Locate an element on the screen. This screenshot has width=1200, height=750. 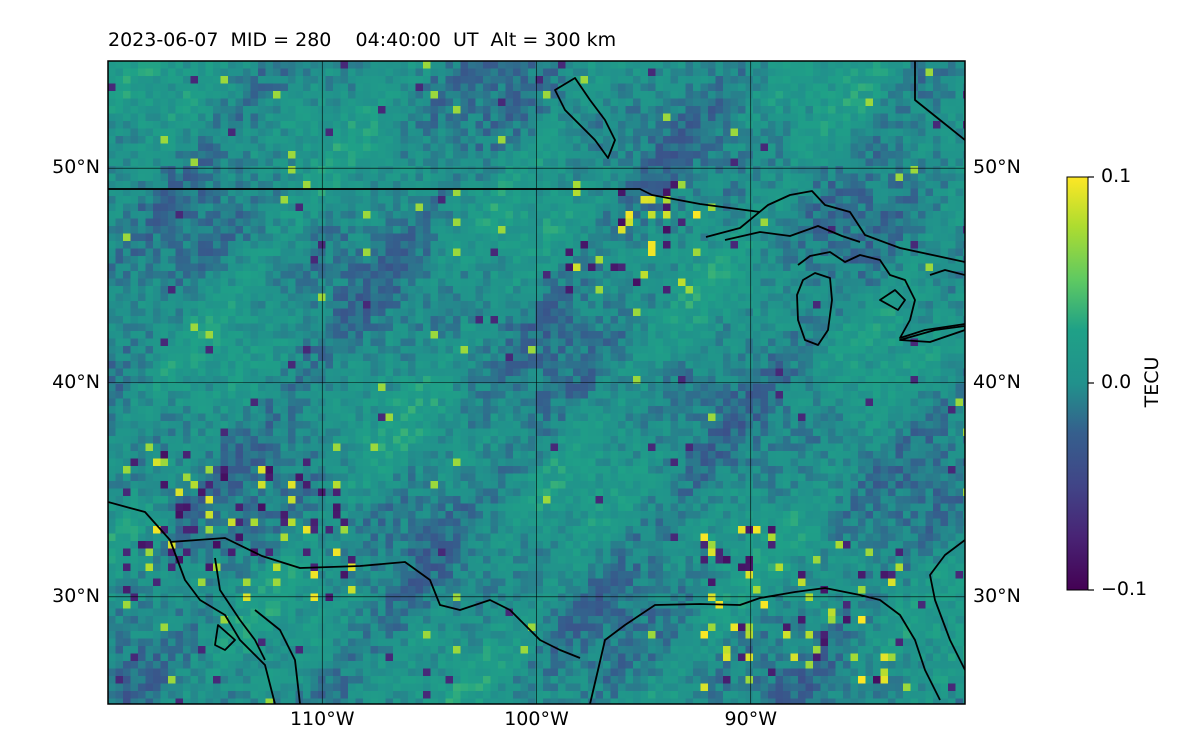
lat-tick-label-right: 50°N is located at coordinates (997, 167).